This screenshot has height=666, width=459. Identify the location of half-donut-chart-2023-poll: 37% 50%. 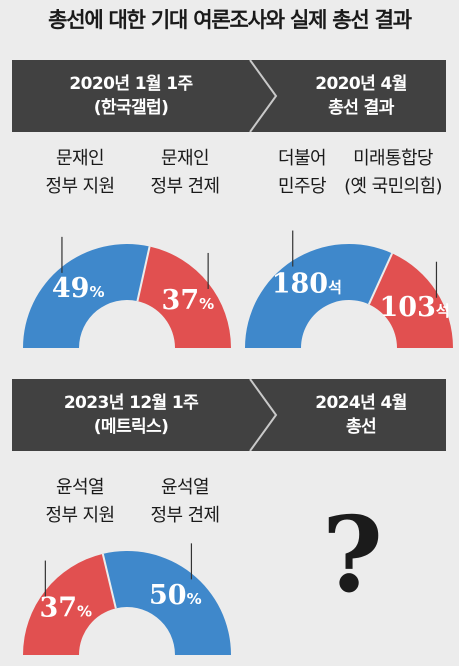
(127, 599).